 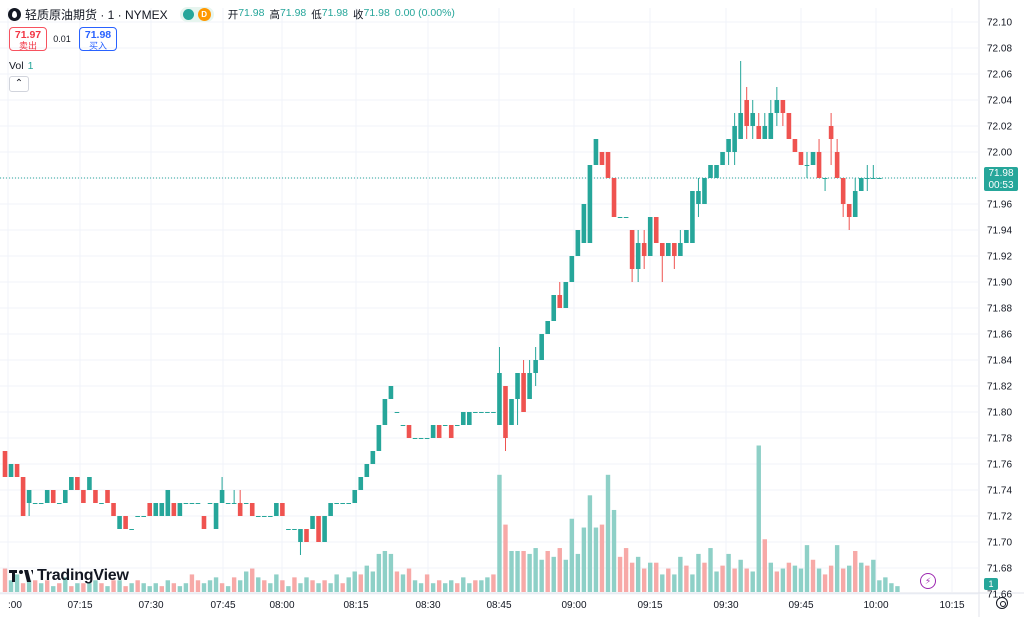 What do you see at coordinates (355, 605) in the screenshot?
I see `x-tick-label: 08:15` at bounding box center [355, 605].